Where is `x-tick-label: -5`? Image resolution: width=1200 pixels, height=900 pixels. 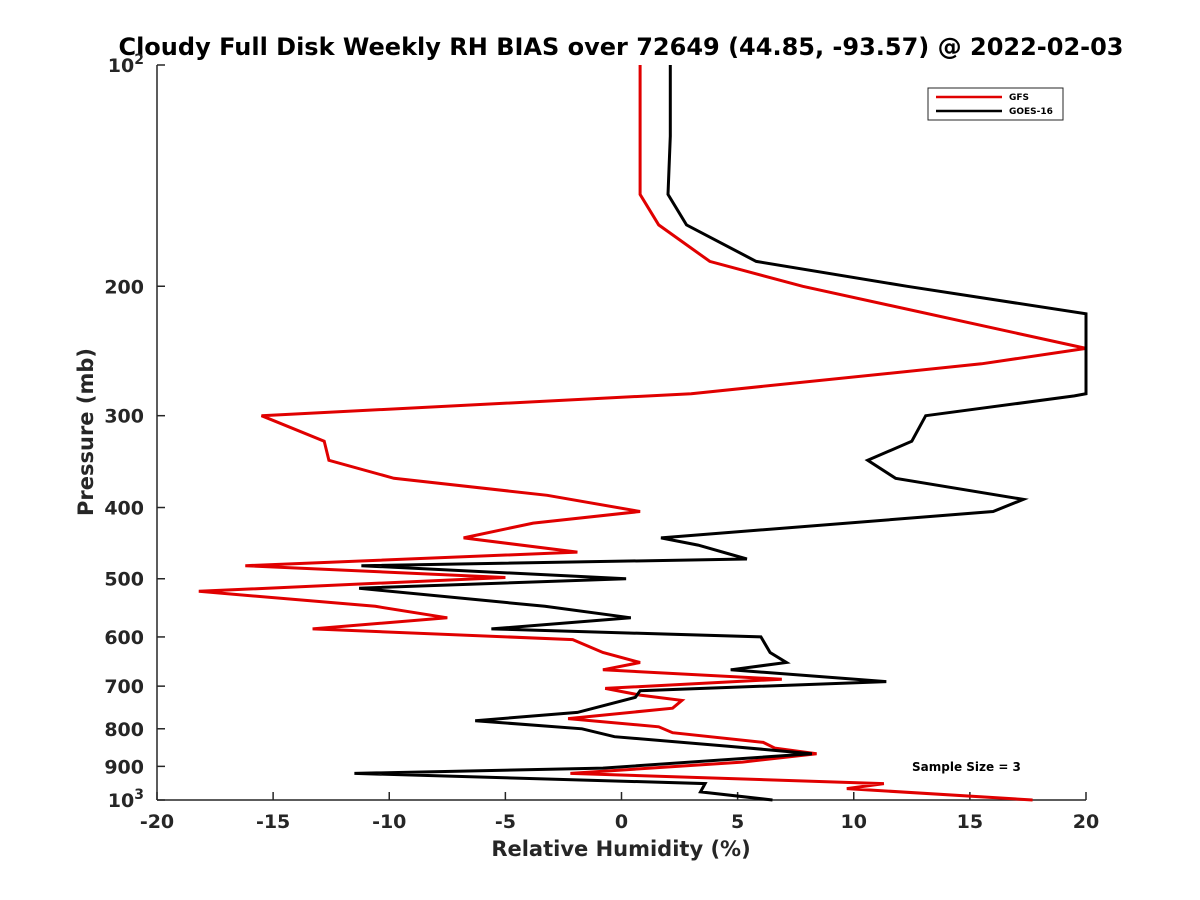
x-tick-label: -5 is located at coordinates (505, 822).